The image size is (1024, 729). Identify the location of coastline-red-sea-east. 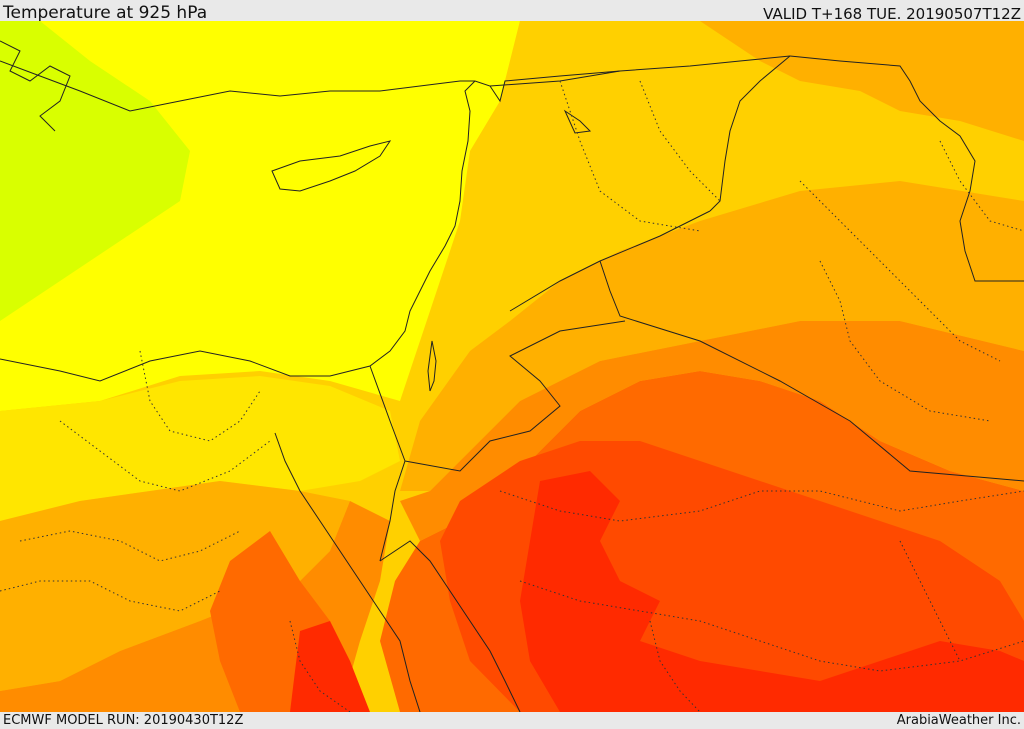
(450, 626).